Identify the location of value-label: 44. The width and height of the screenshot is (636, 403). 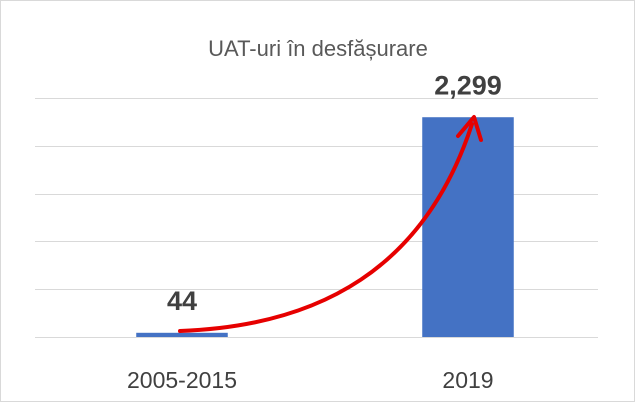
(182, 301).